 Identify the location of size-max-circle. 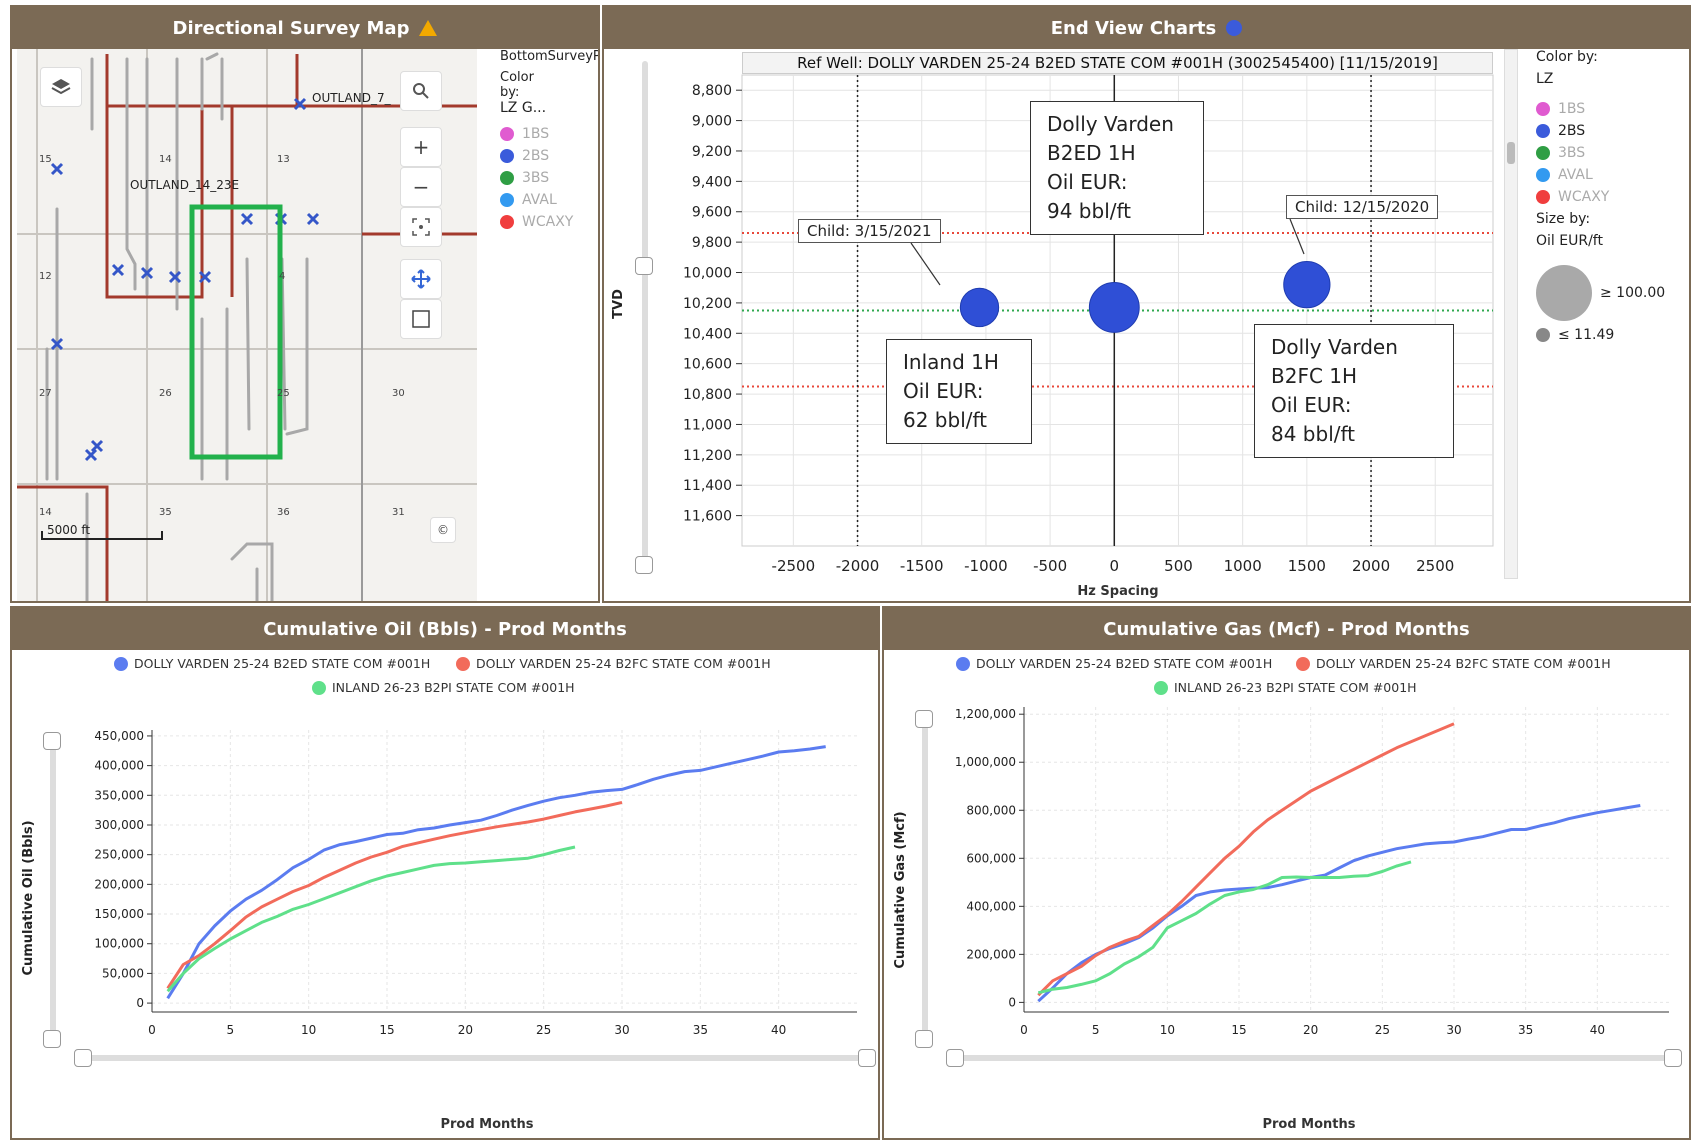
(1564, 293).